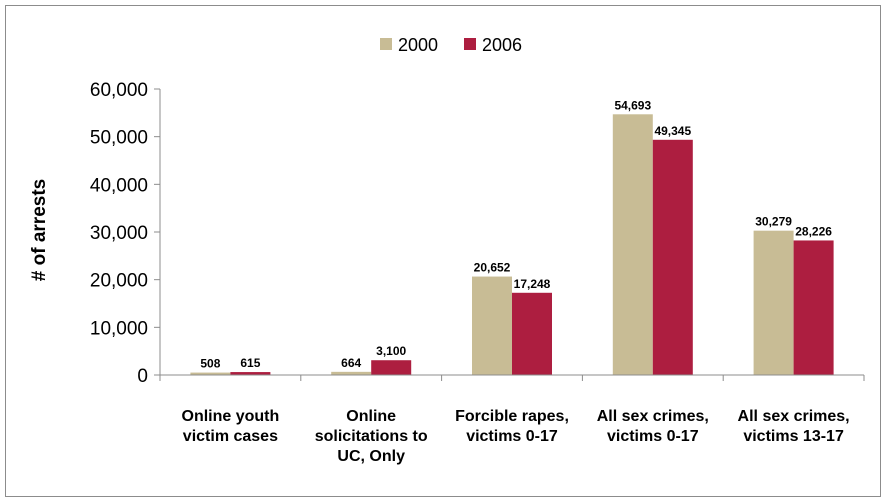  What do you see at coordinates (502, 45) in the screenshot?
I see `legend-label-2006: 2006` at bounding box center [502, 45].